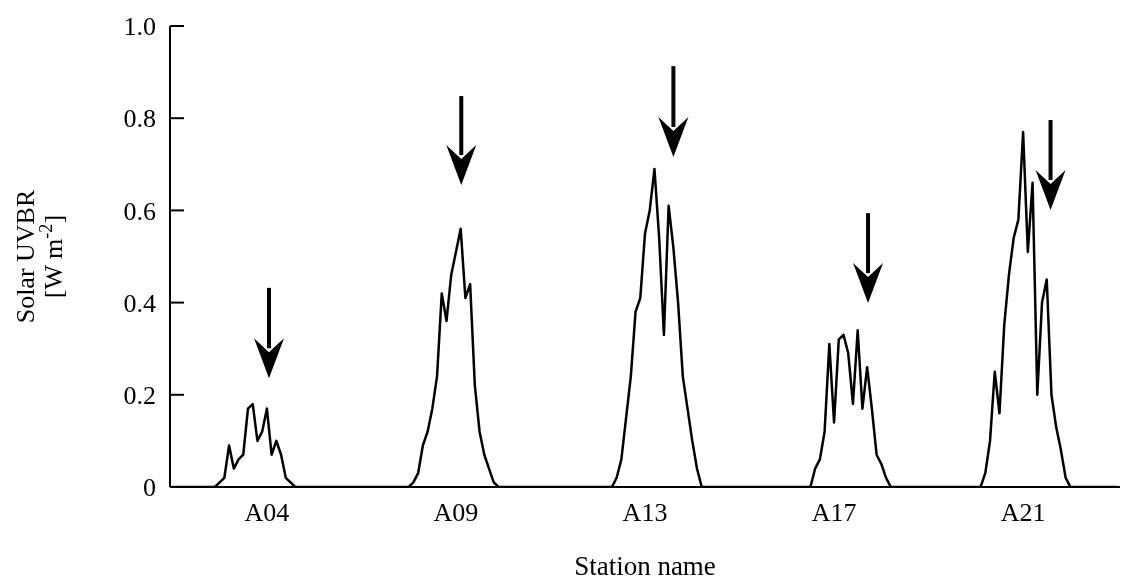  What do you see at coordinates (139, 303) in the screenshot?
I see `y-tick-label: 0.4` at bounding box center [139, 303].